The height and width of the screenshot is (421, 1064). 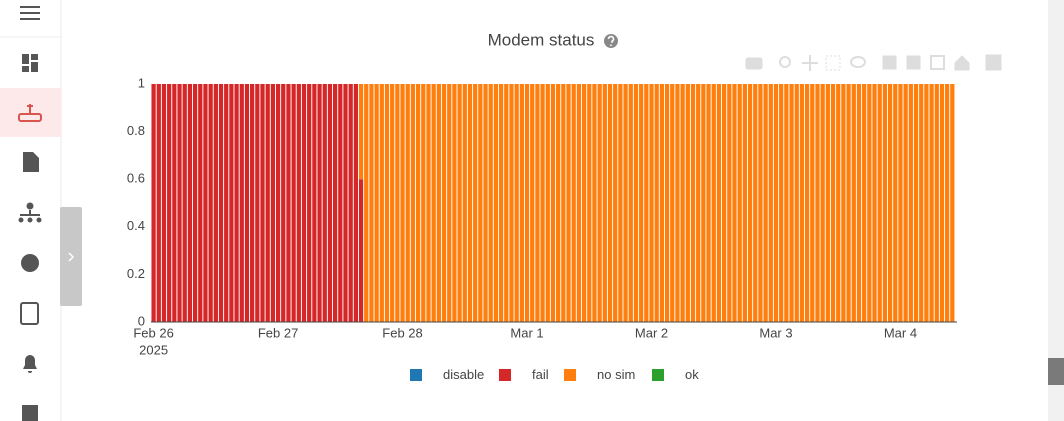 I want to click on bell-icon, so click(x=30, y=364).